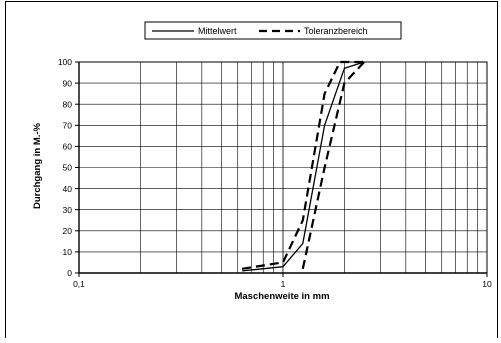 This screenshot has height=343, width=501. What do you see at coordinates (487, 284) in the screenshot?
I see `x-tick-label: 10` at bounding box center [487, 284].